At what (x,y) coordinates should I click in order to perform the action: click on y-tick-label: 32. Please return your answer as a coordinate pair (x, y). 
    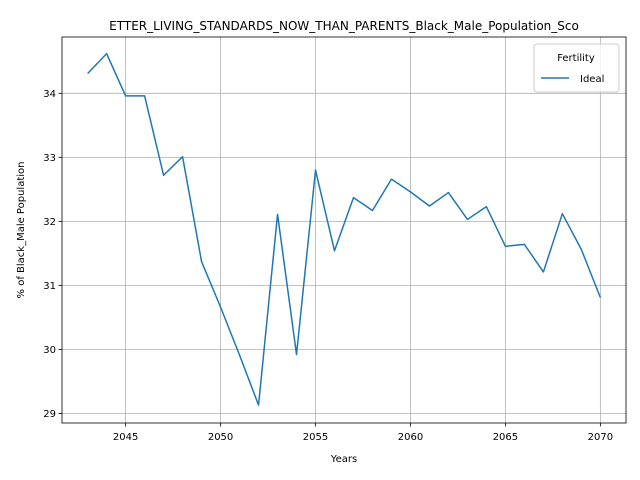
    Looking at the image, I should click on (49, 222).